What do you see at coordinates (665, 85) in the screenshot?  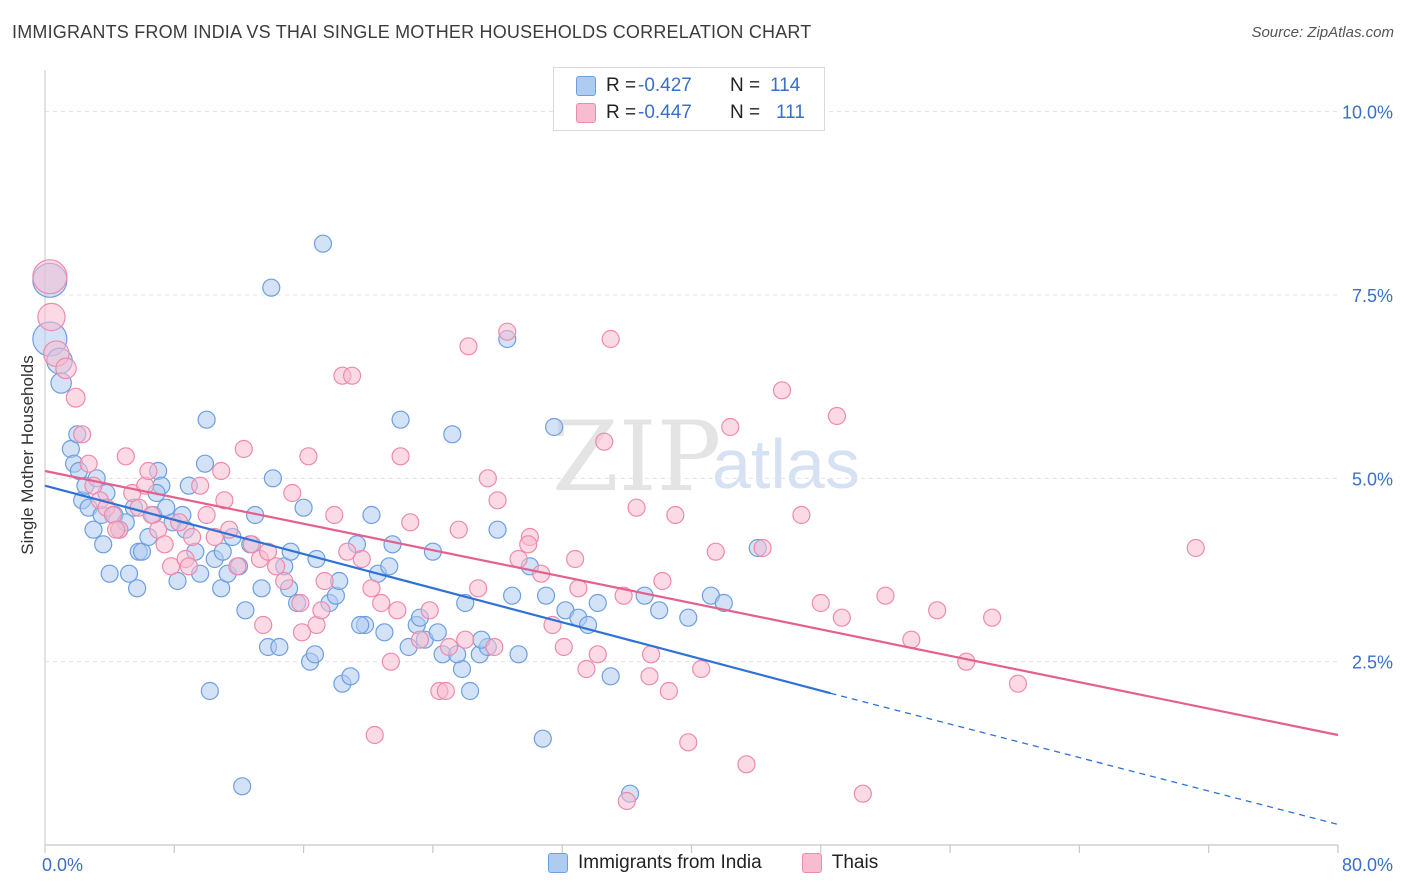 I see `legend-r-value: -0.427` at bounding box center [665, 85].